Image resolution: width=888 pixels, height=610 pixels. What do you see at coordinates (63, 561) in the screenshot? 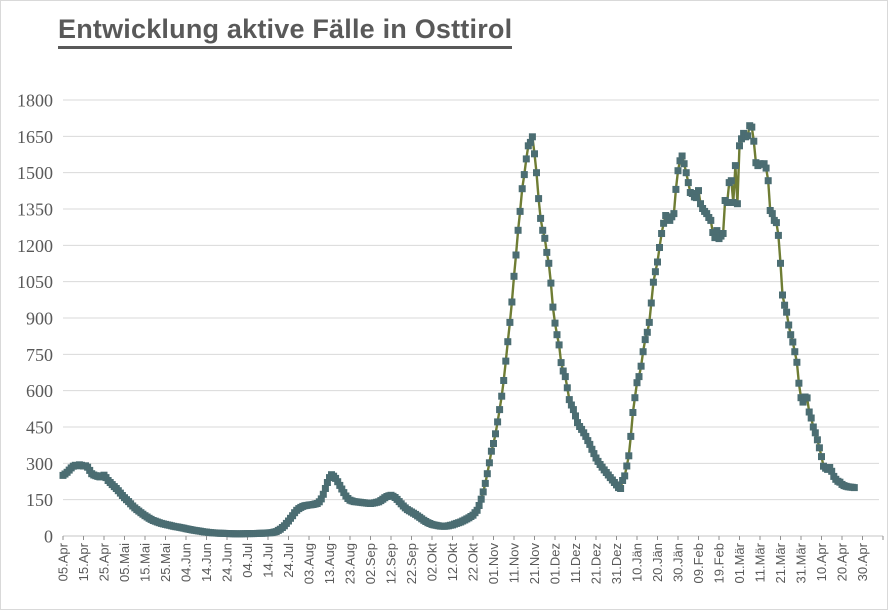
I see `x-tick-label: 05.Apr` at bounding box center [63, 561].